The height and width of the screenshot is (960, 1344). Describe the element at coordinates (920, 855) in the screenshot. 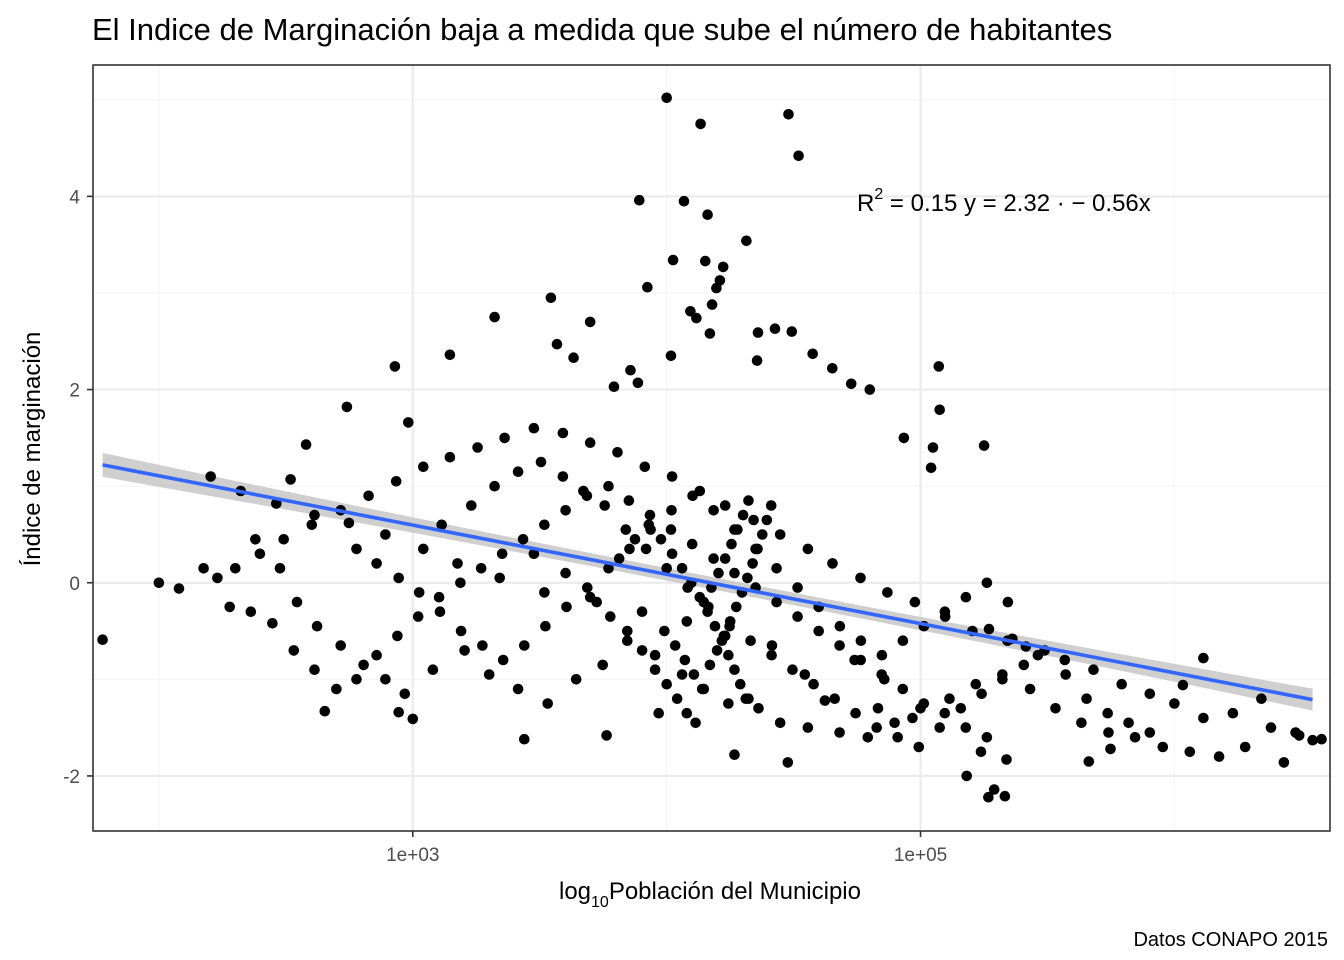

I see `x-tick-label: 1e+05` at that location.